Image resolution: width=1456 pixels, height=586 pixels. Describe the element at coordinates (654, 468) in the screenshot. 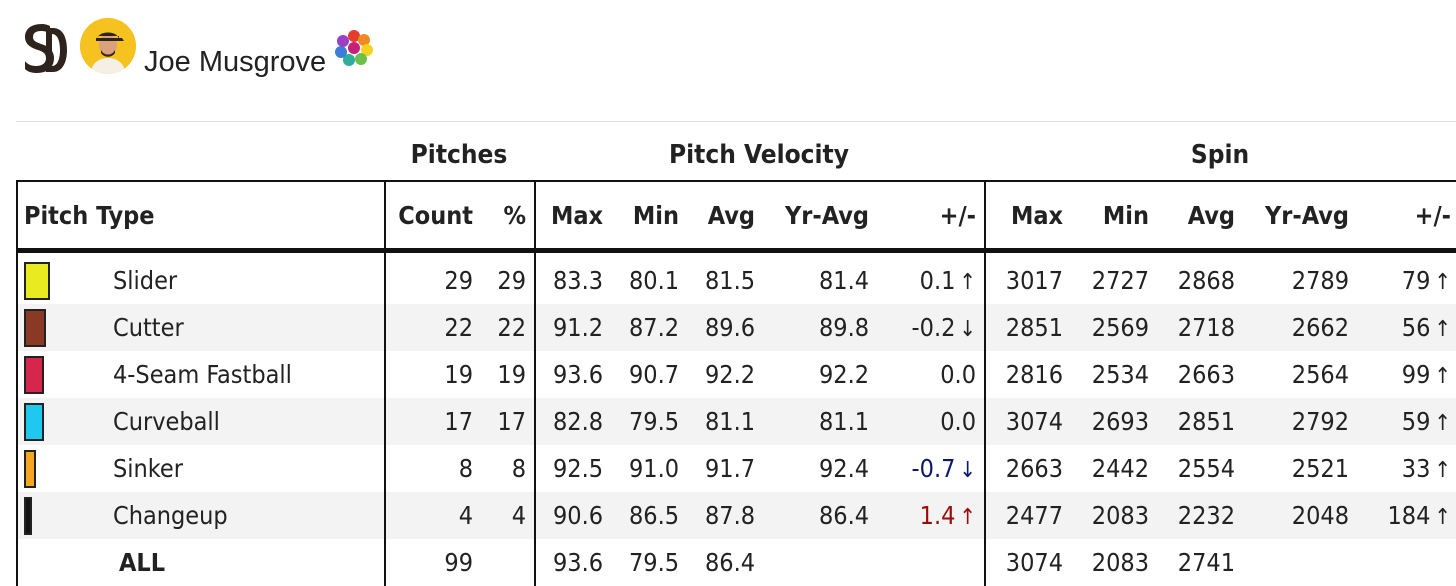

I see `velo-min-cell: 91.0` at that location.